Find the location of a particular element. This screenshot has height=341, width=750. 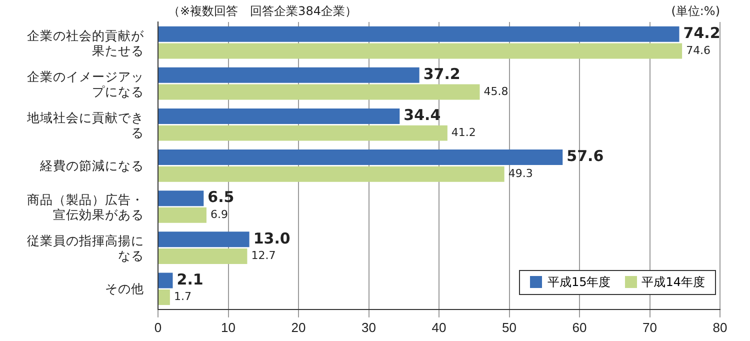

legend-label: 平成14年度 is located at coordinates (672, 282).